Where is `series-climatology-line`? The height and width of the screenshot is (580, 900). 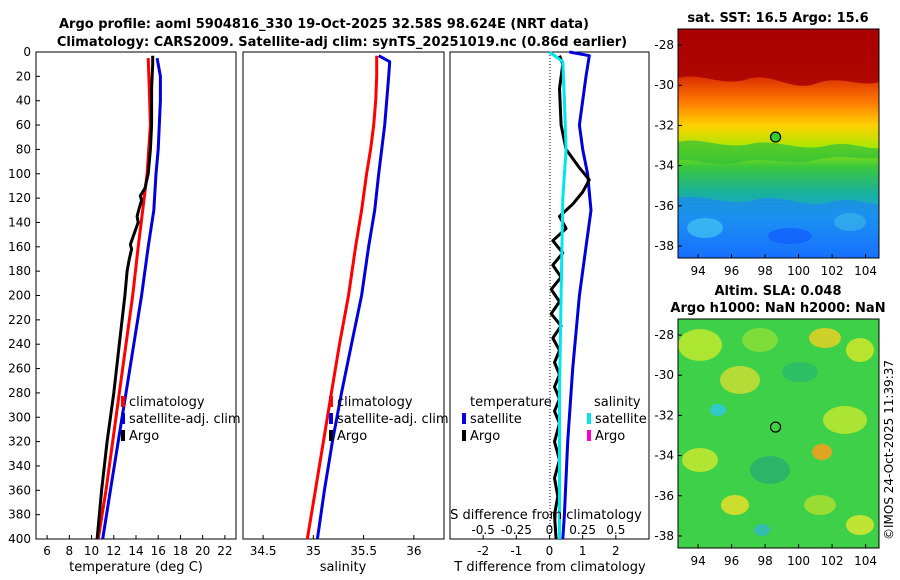
series-climatology-line is located at coordinates (342, 297).